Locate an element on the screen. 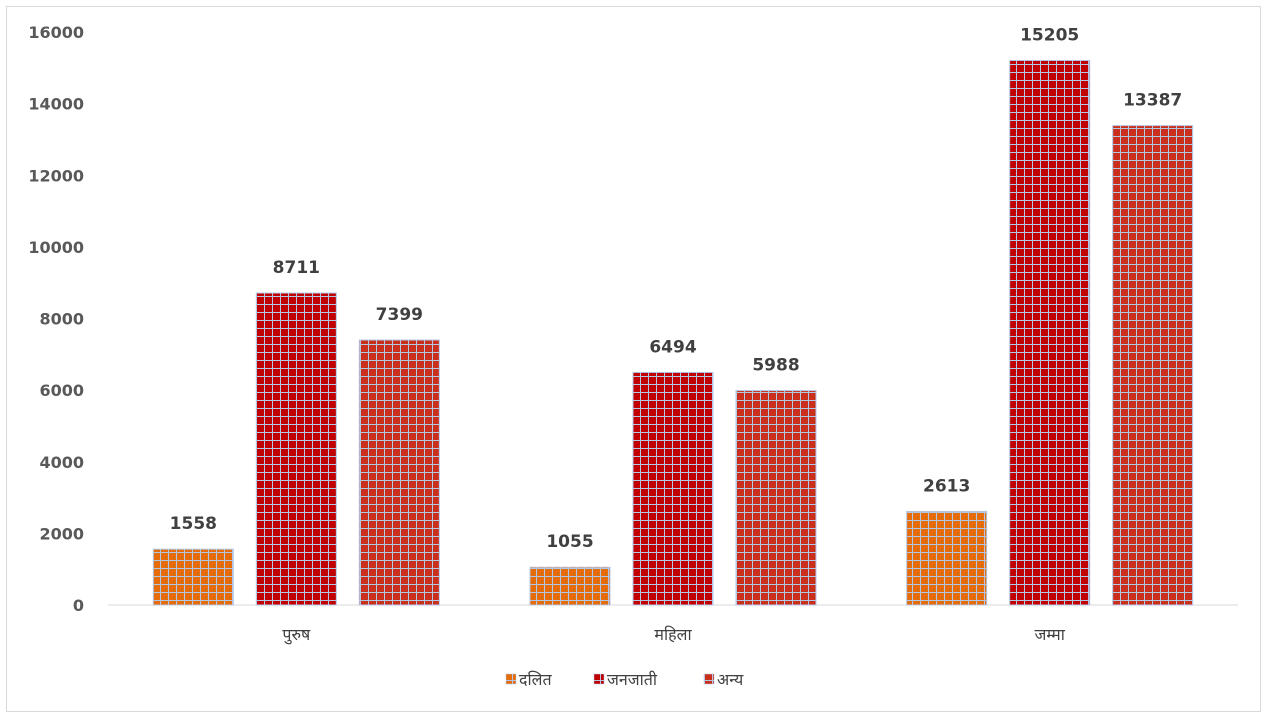 The height and width of the screenshot is (719, 1268). y-tick-label: 6000 is located at coordinates (61, 390).